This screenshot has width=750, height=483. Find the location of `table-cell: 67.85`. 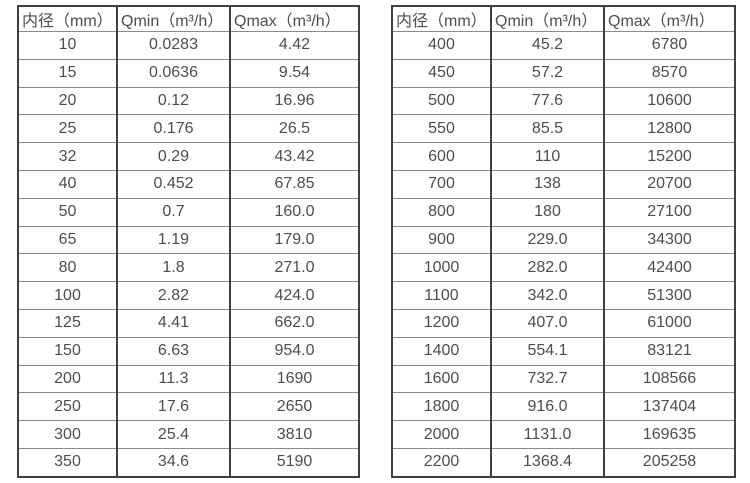

table-cell: 67.85 is located at coordinates (294, 184).